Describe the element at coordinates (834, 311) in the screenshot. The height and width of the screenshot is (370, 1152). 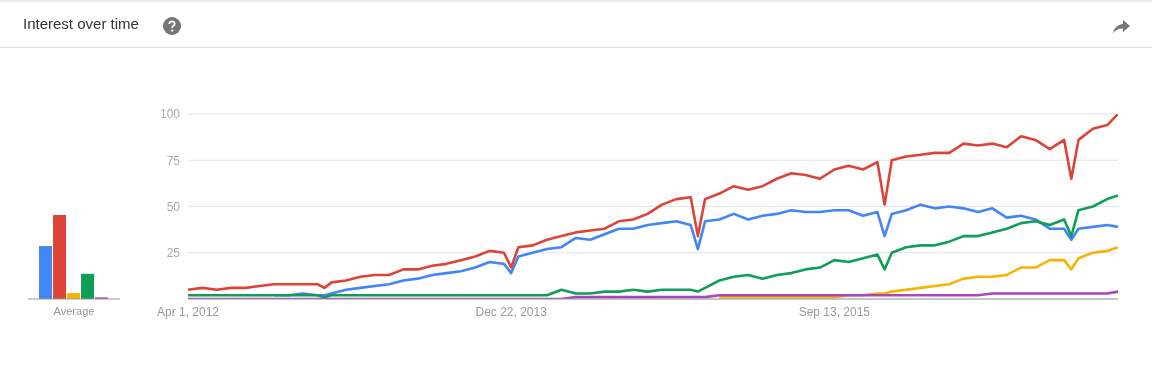
I see `x-tick-label: Sep 13, 2015` at that location.